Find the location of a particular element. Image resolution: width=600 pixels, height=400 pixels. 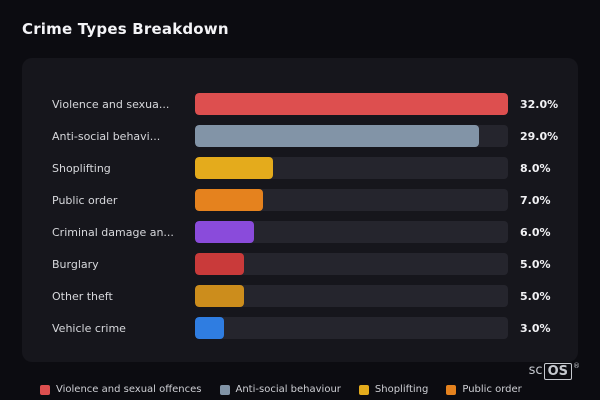

value-label: 6.0% is located at coordinates (535, 232).